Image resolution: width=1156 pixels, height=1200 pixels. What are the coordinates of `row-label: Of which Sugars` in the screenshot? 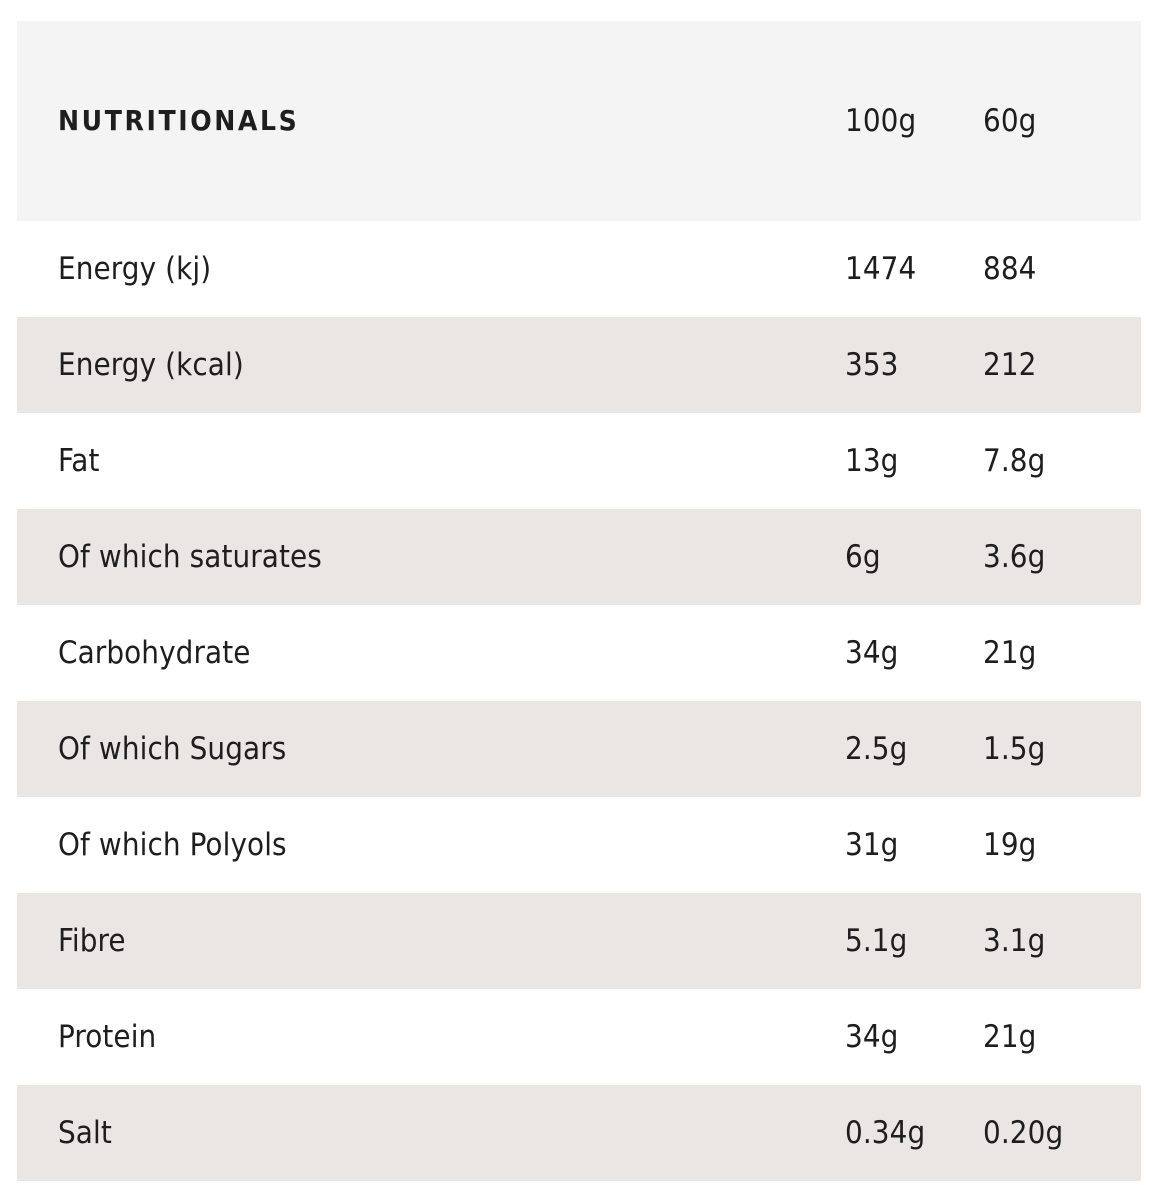 It's located at (172, 748).